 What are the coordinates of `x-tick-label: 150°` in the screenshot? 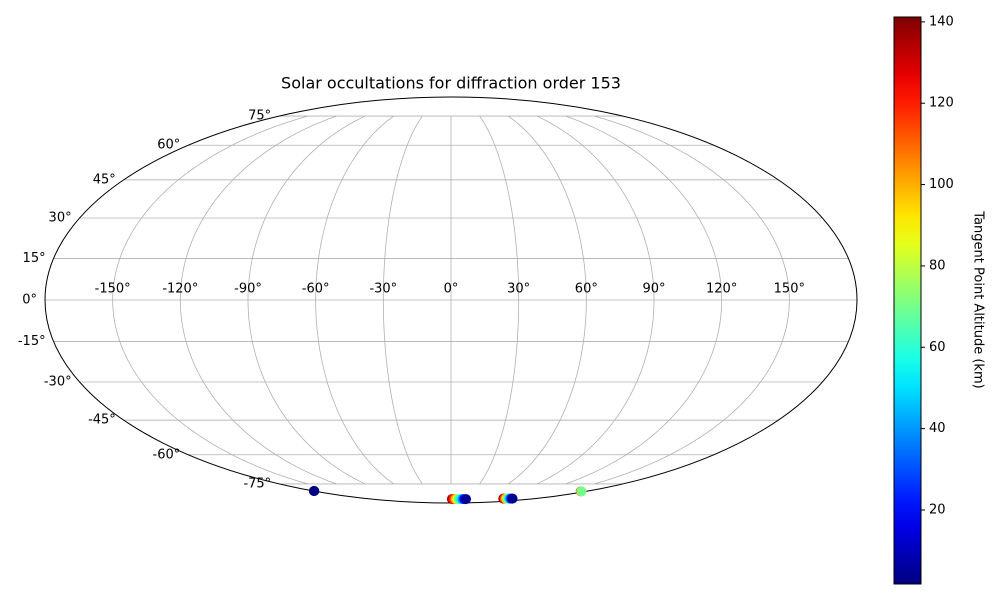 It's located at (789, 289).